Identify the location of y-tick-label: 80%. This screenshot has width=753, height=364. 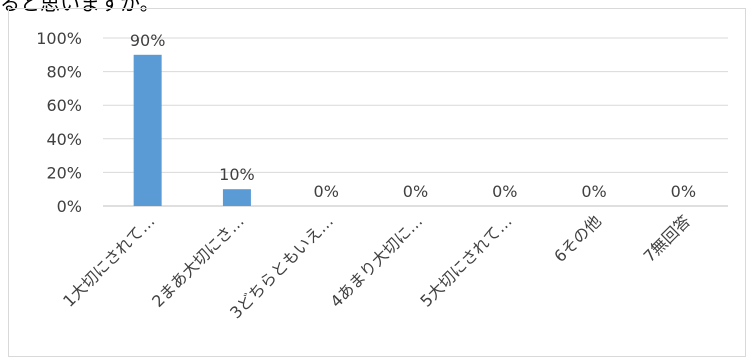
(64, 72).